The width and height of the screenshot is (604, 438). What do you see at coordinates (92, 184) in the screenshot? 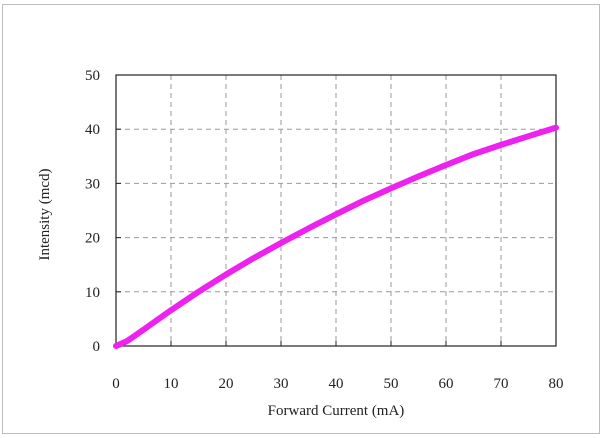
I see `y-tick-label: 30` at bounding box center [92, 184].